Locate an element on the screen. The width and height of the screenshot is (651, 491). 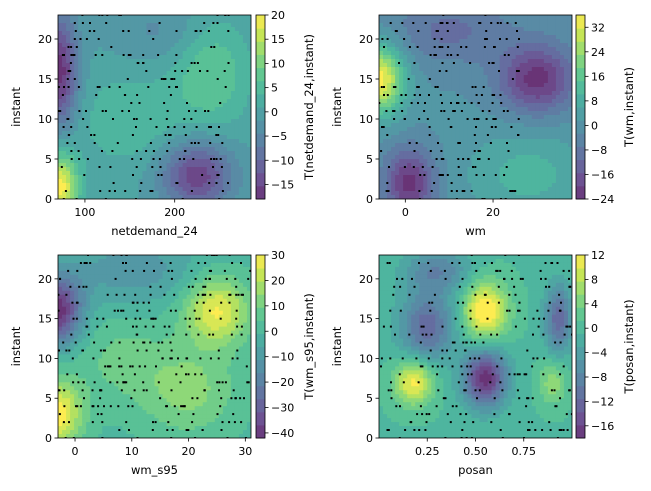
colorbar-tick-label: −16 is located at coordinates (602, 174).